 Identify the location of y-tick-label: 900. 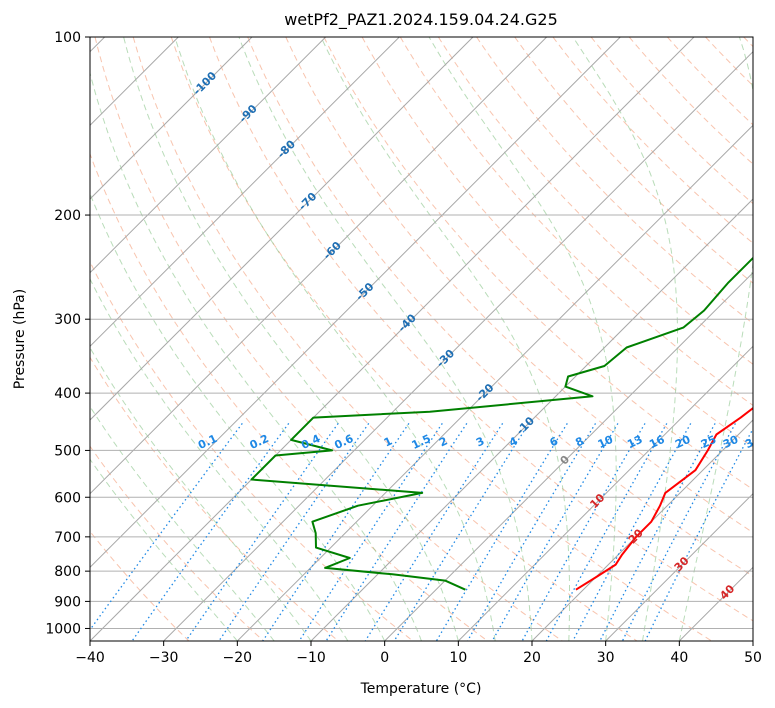
(67, 602).